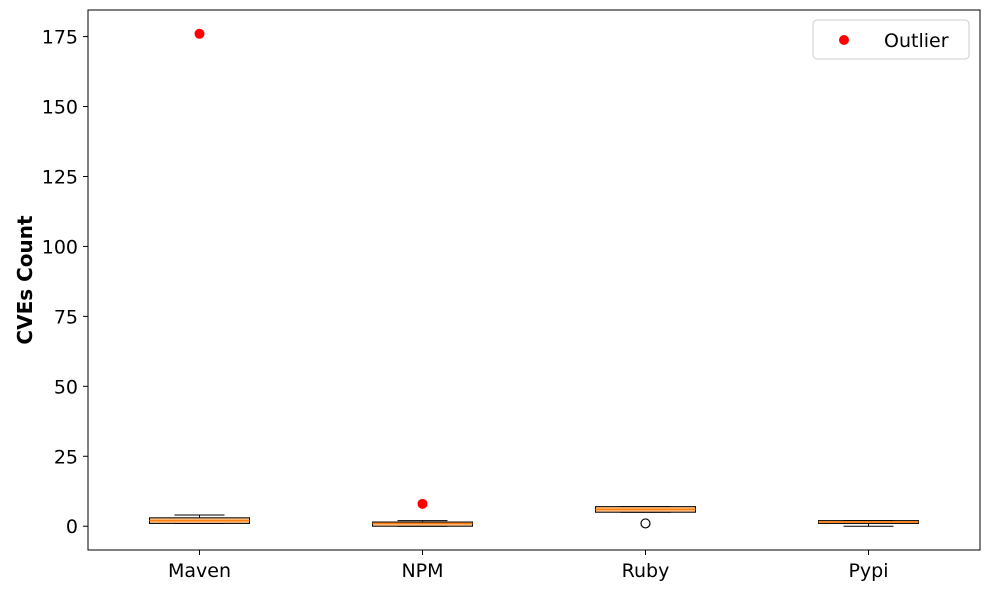 This screenshot has width=989, height=590. What do you see at coordinates (66, 387) in the screenshot?
I see `y-tick-label: 50` at bounding box center [66, 387].